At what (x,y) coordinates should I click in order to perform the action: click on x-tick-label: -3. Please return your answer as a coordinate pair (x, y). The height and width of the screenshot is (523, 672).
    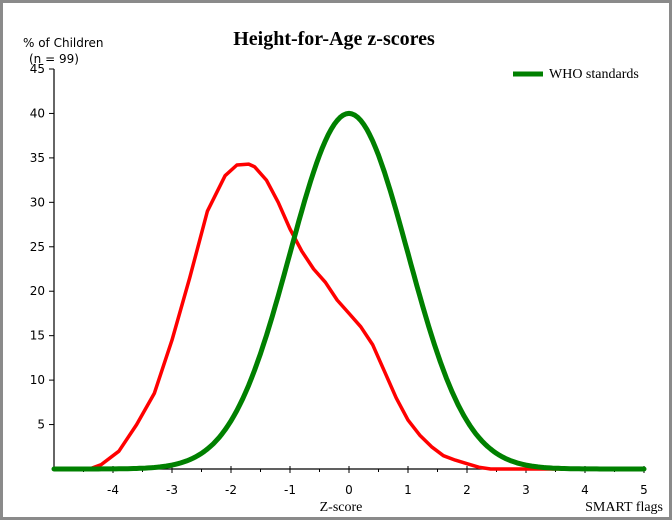
    Looking at the image, I should click on (172, 490).